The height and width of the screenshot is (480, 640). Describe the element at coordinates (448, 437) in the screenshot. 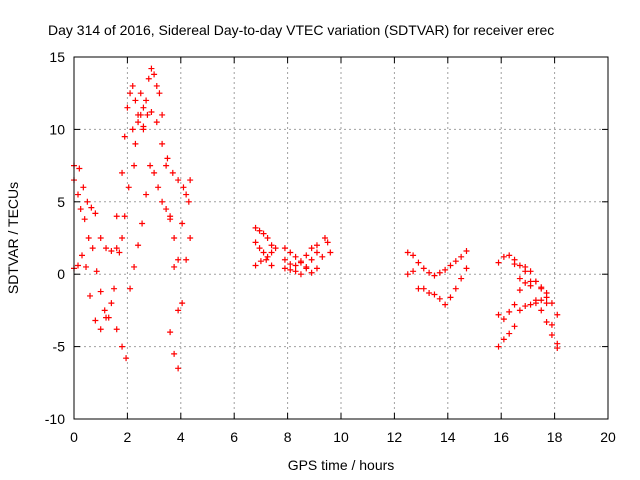

I see `x-tick-label: 14` at that location.